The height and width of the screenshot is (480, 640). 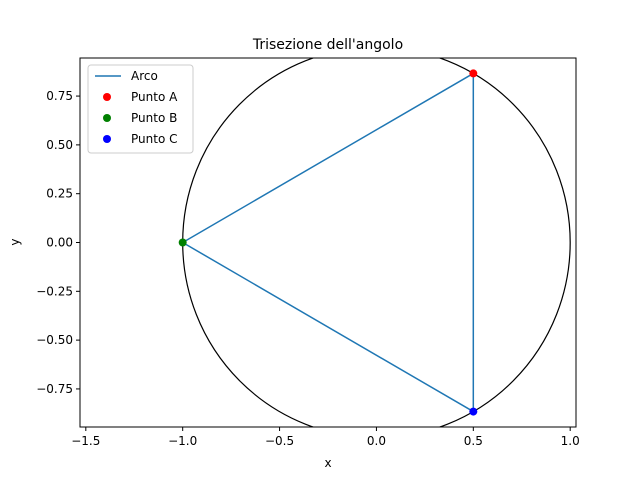 I want to click on legend-label-arco: Arco, so click(x=144, y=76).